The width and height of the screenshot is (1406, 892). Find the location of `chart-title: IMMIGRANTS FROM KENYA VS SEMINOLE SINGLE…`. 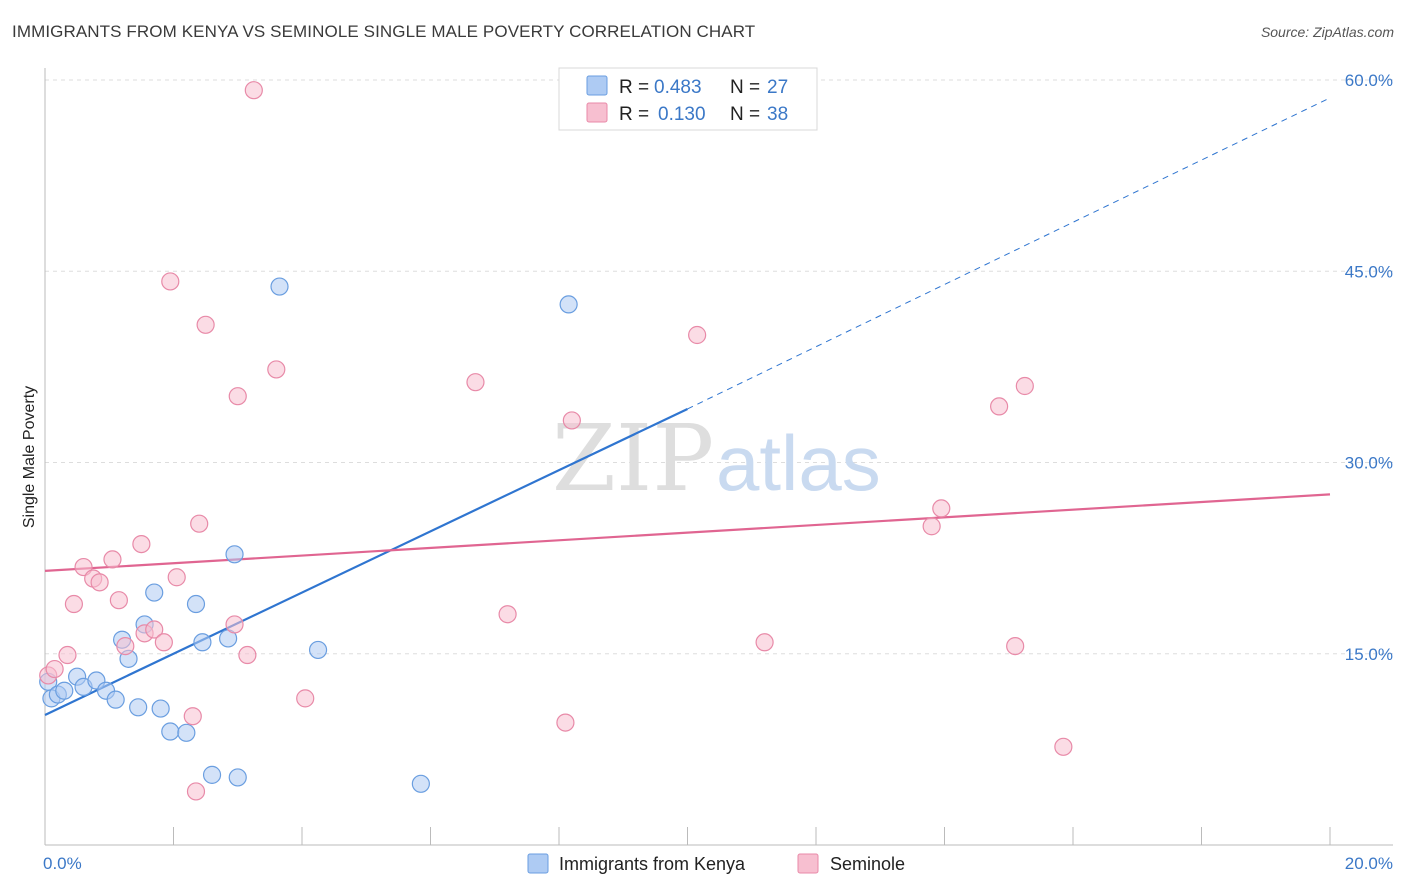

chart-title: IMMIGRANTS FROM KENYA VS SEMINOLE SINGLE… is located at coordinates (384, 31).